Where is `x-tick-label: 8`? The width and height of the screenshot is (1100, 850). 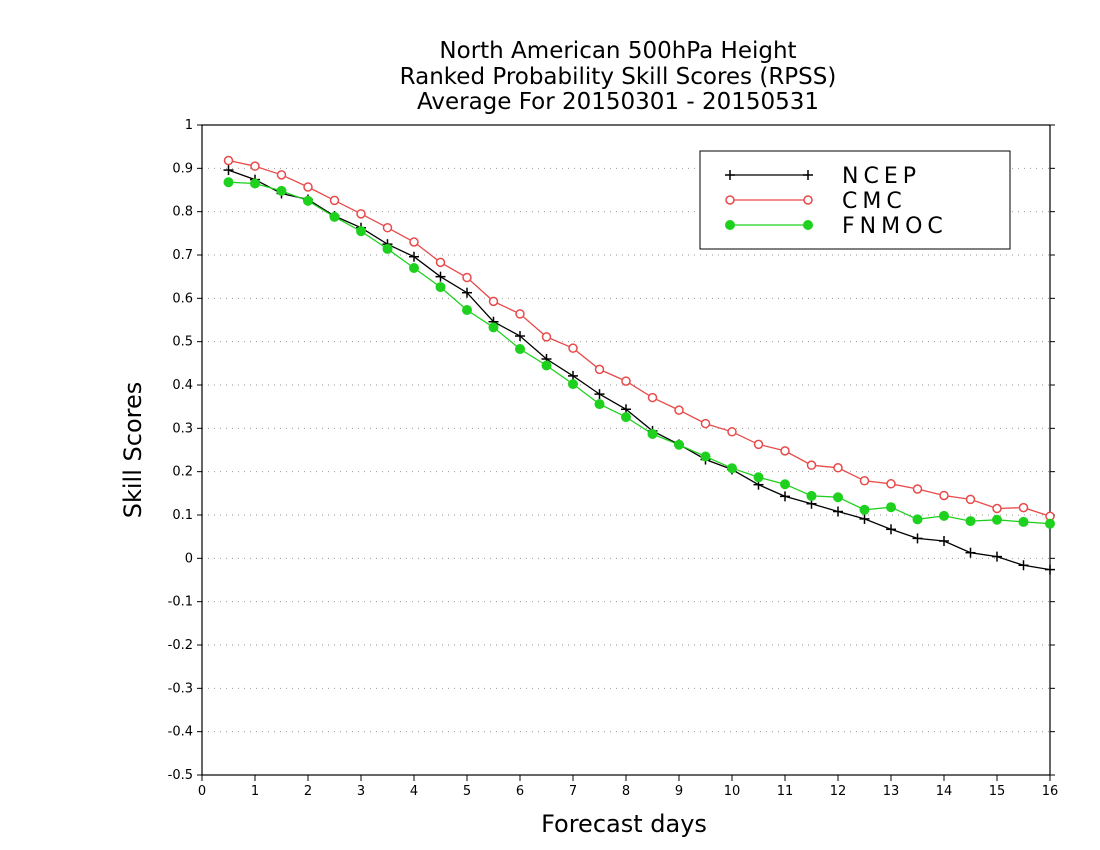 x-tick-label: 8 is located at coordinates (626, 791).